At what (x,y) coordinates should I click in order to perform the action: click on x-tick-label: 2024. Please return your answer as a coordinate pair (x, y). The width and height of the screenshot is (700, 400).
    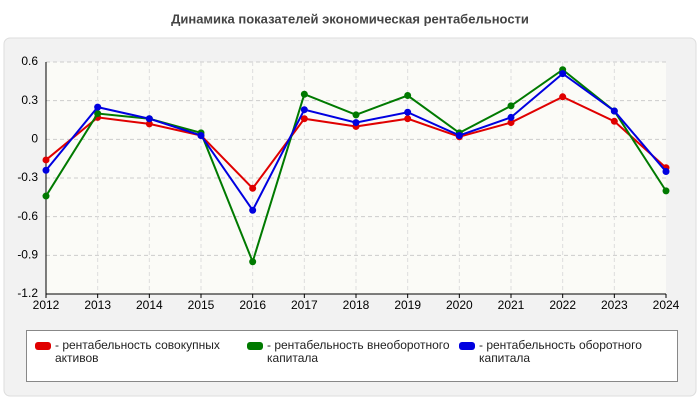
    Looking at the image, I should click on (666, 305).